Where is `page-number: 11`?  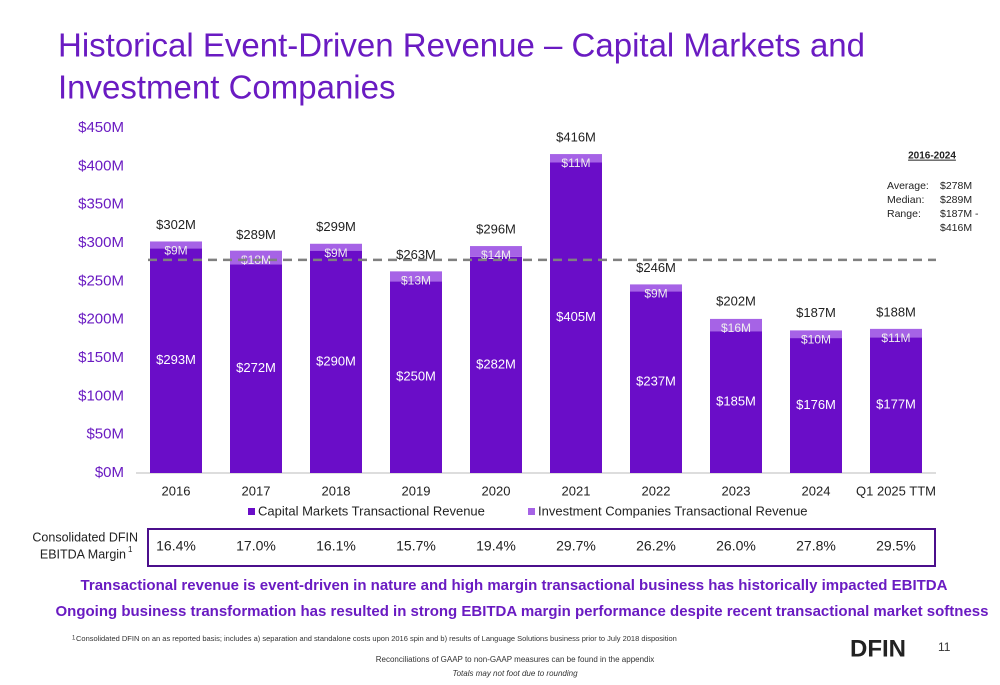
page-number: 11 is located at coordinates (944, 647).